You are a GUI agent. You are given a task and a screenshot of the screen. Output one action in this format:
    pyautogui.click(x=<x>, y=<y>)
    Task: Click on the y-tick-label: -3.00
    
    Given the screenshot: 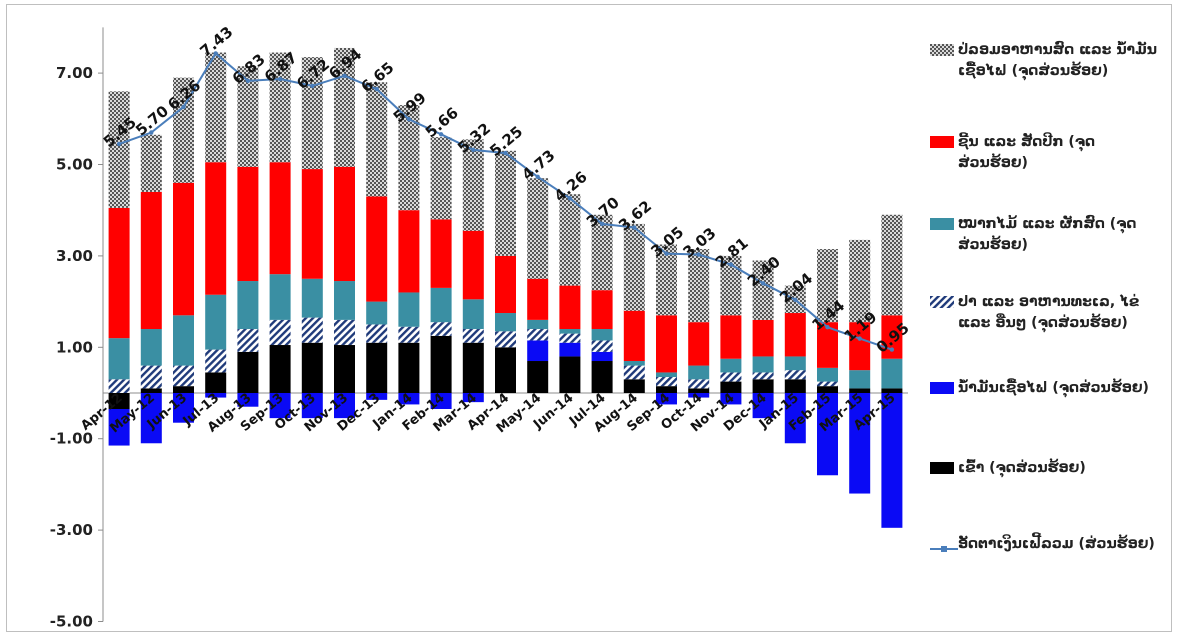 What is the action you would take?
    pyautogui.click(x=71, y=530)
    